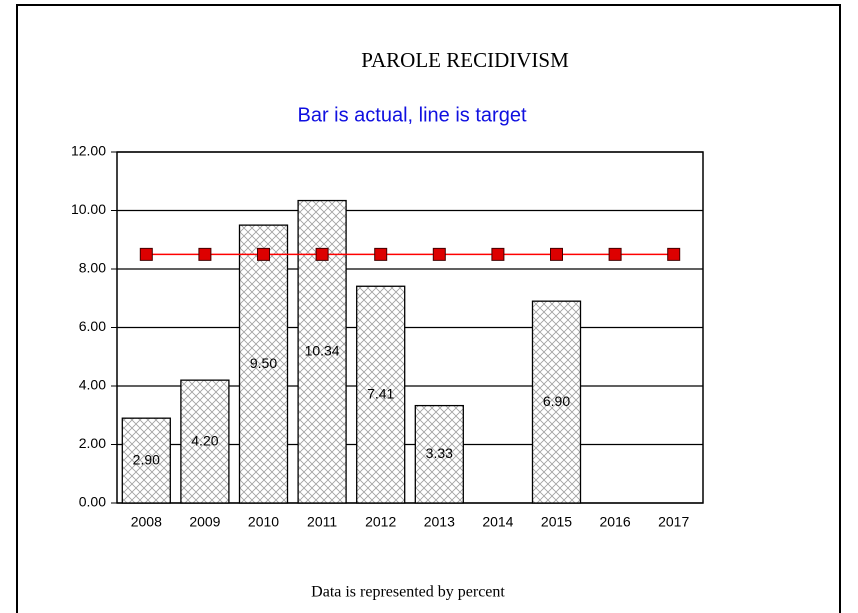  What do you see at coordinates (412, 115) in the screenshot?
I see `chart-subtitle: Bar is actual, line is target` at bounding box center [412, 115].